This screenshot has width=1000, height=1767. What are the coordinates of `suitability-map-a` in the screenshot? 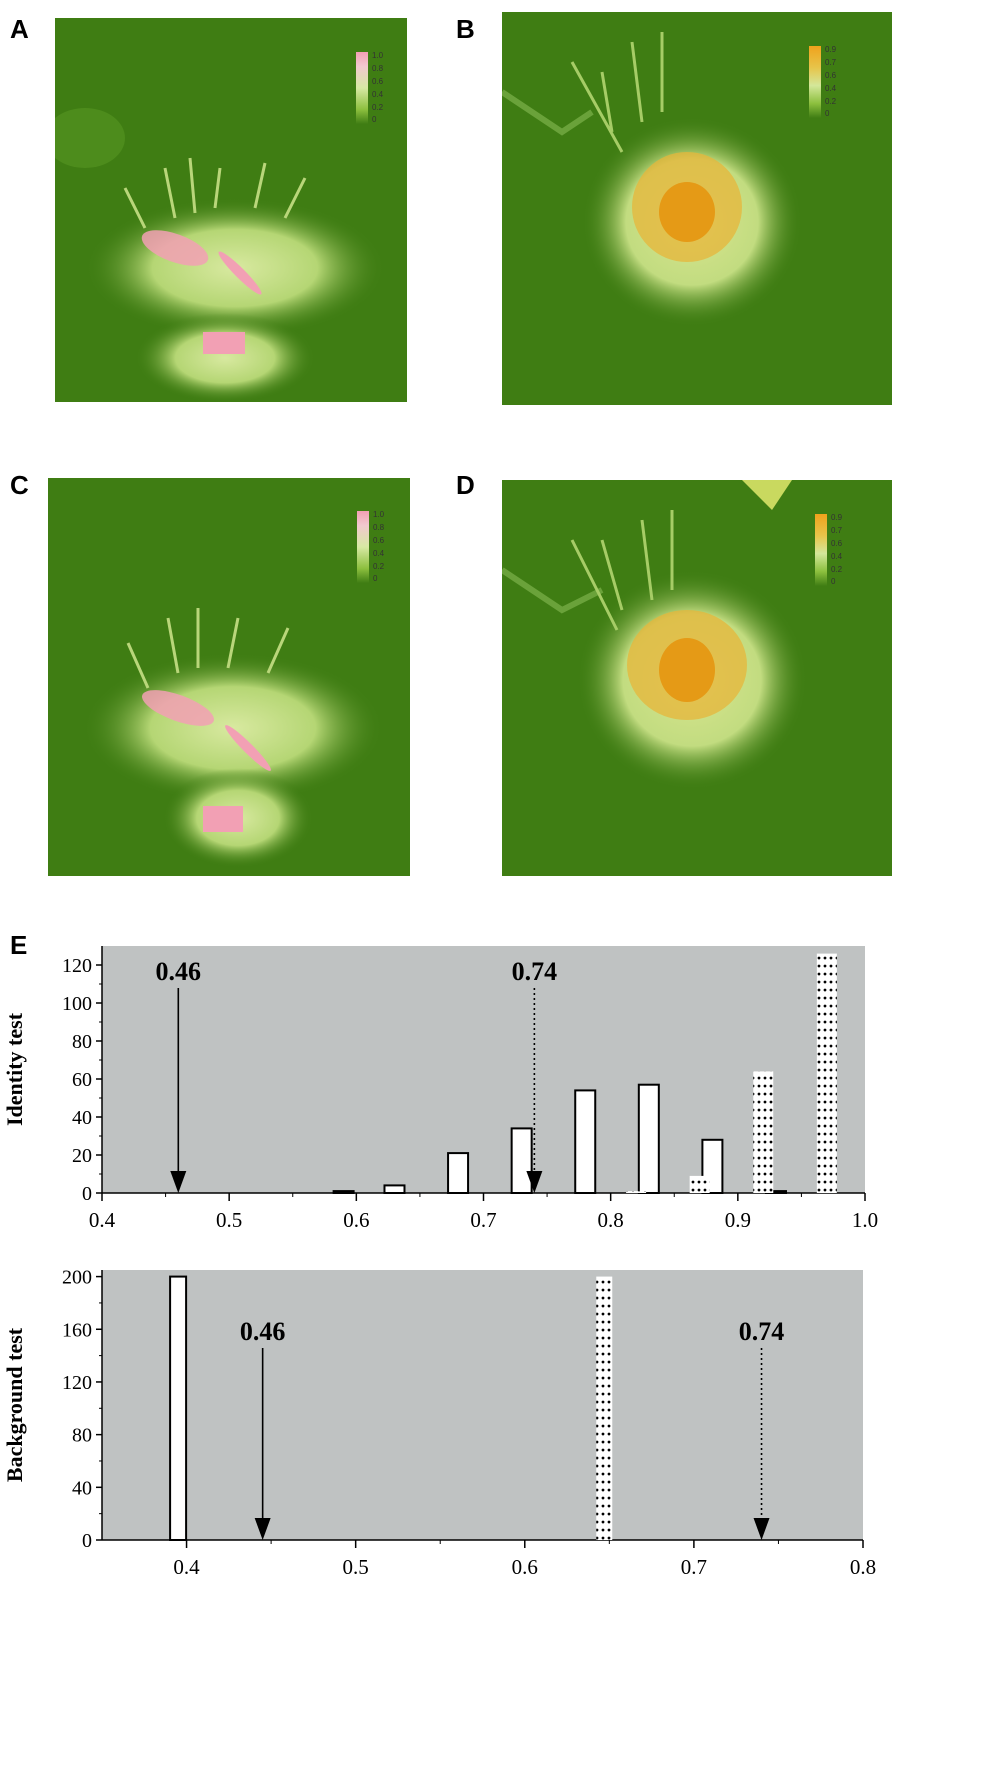 It's located at (231, 210).